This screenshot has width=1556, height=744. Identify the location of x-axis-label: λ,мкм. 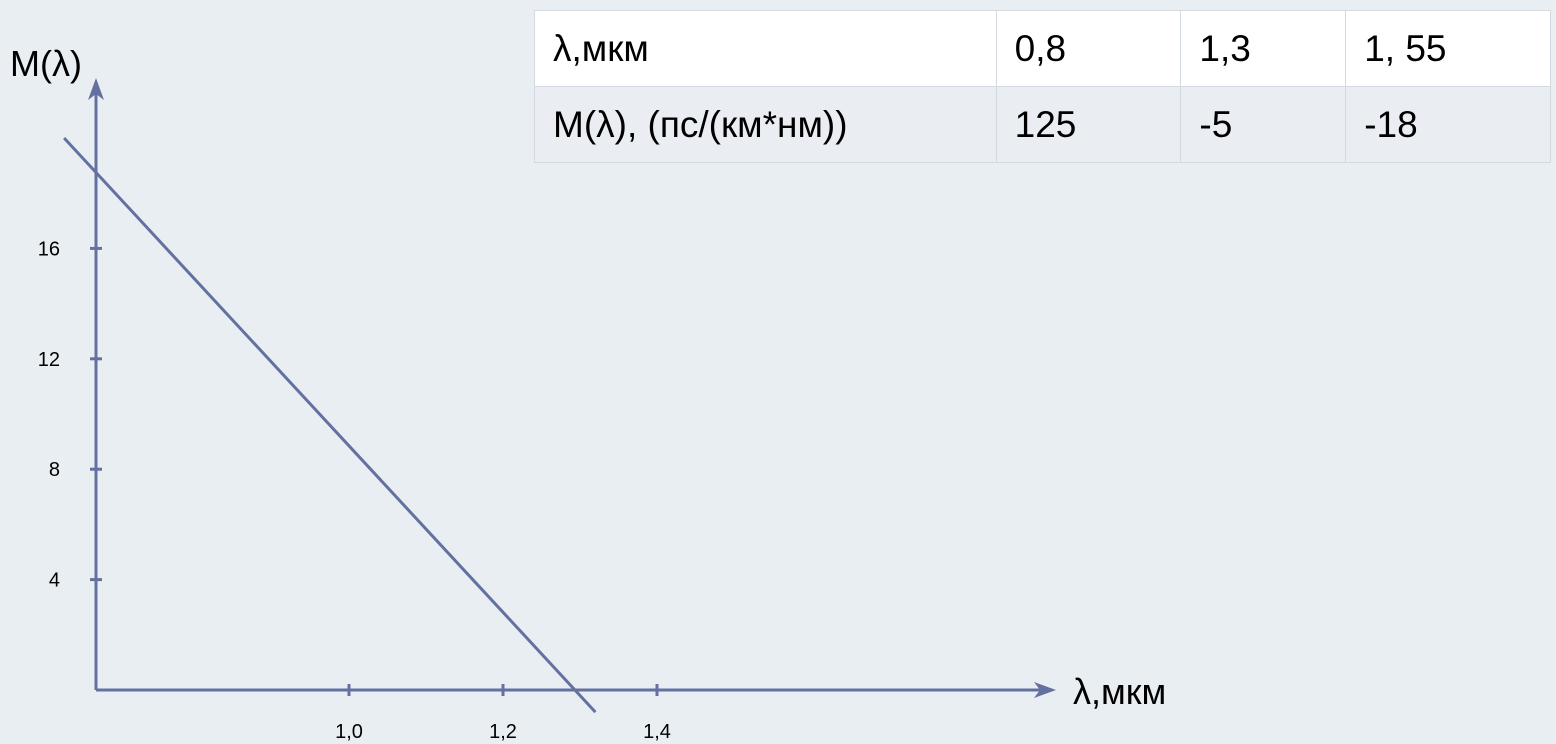
(1119, 691).